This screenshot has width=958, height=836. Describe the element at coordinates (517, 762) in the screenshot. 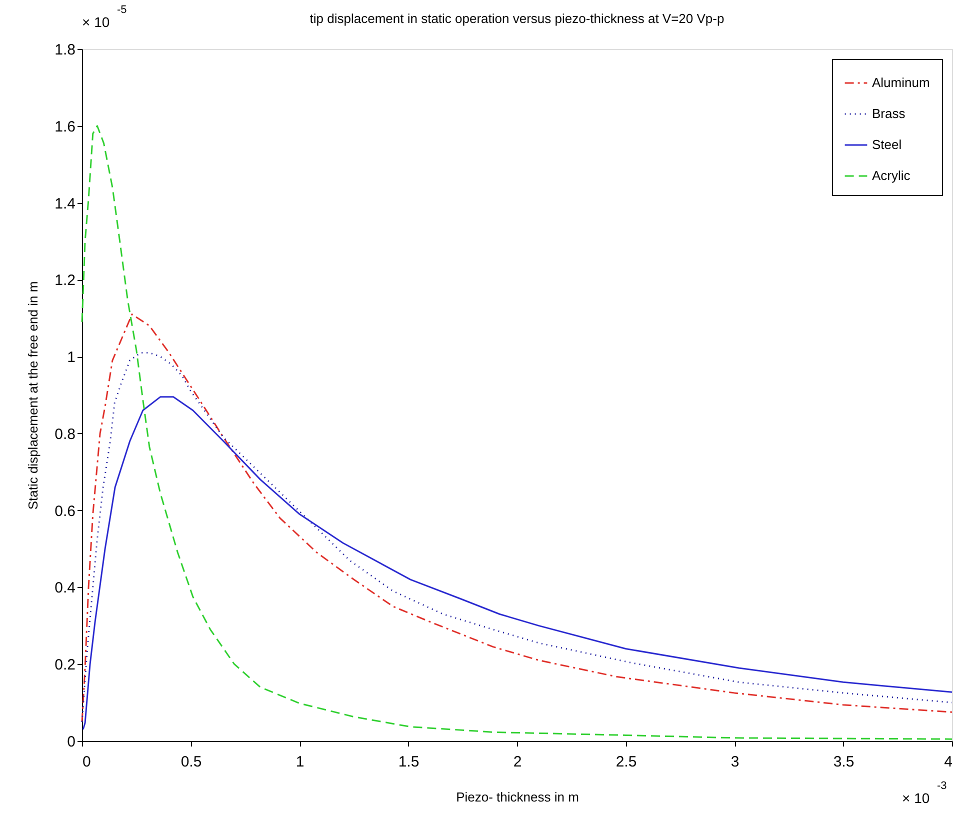

I see `x-tick-label: 2` at that location.